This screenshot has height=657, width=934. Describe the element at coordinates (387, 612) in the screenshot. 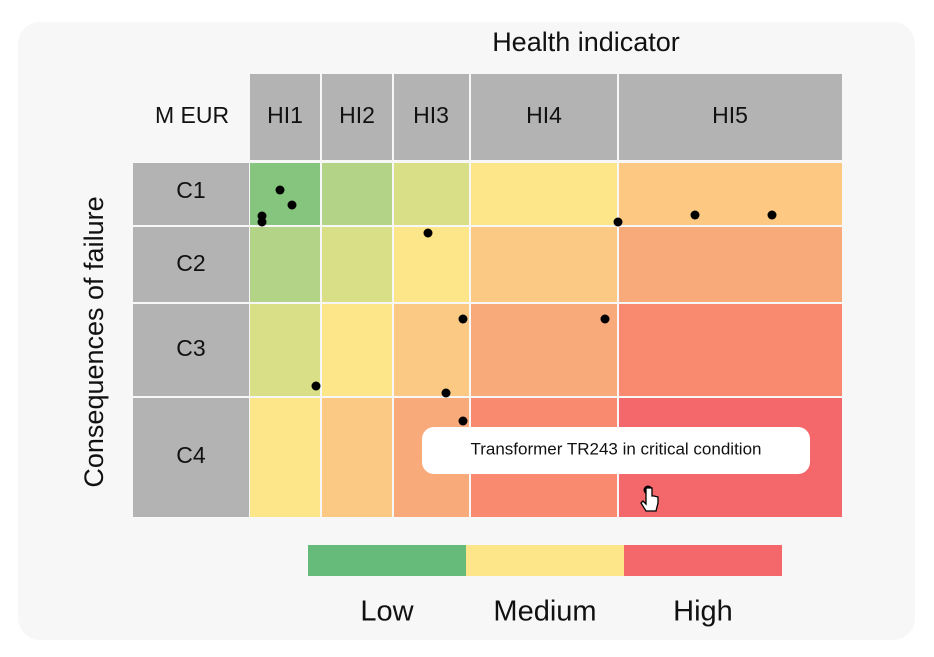

I see `legend-label: Low` at that location.